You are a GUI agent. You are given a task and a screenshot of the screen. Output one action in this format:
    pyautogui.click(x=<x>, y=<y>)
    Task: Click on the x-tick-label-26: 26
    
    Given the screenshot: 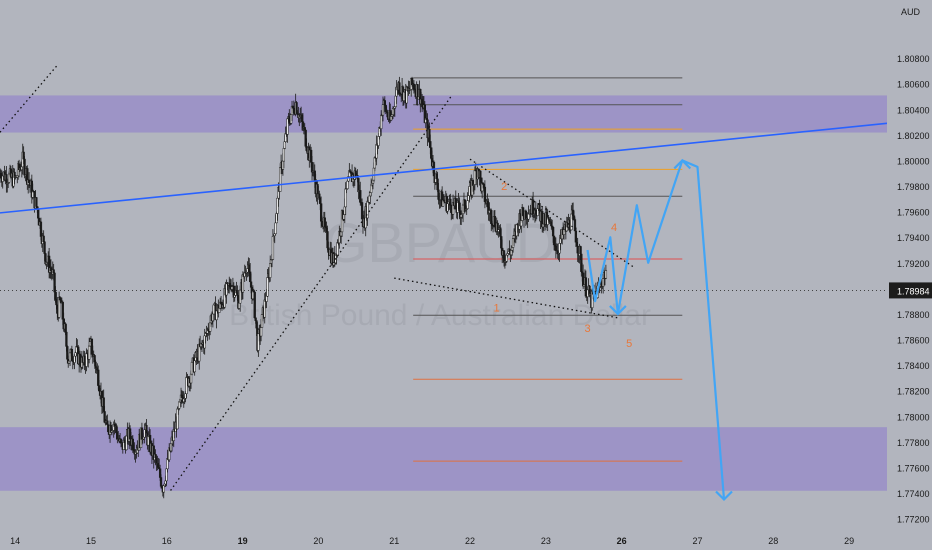 What is the action you would take?
    pyautogui.click(x=622, y=541)
    